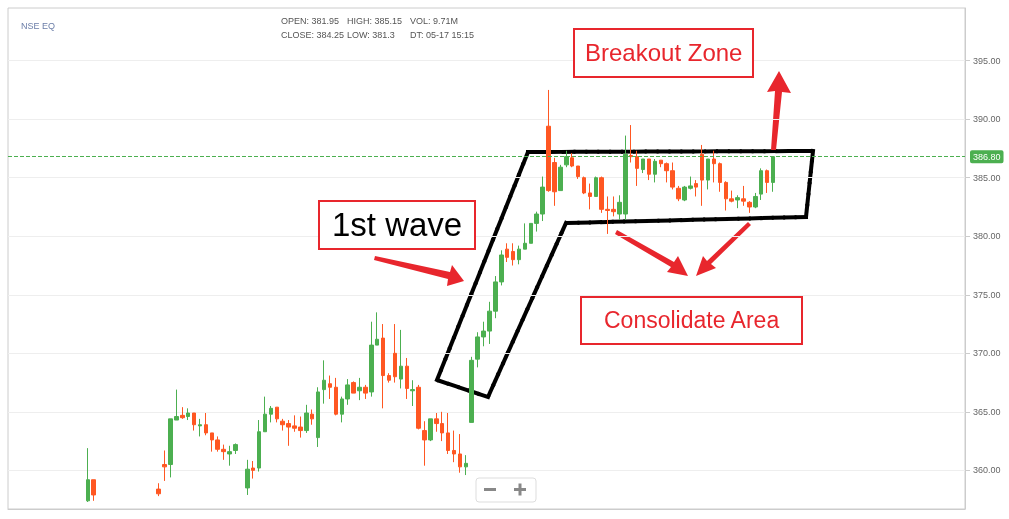 The image size is (1009, 519). Describe the element at coordinates (987, 411) in the screenshot. I see `y-tick-label: 365.00` at that location.